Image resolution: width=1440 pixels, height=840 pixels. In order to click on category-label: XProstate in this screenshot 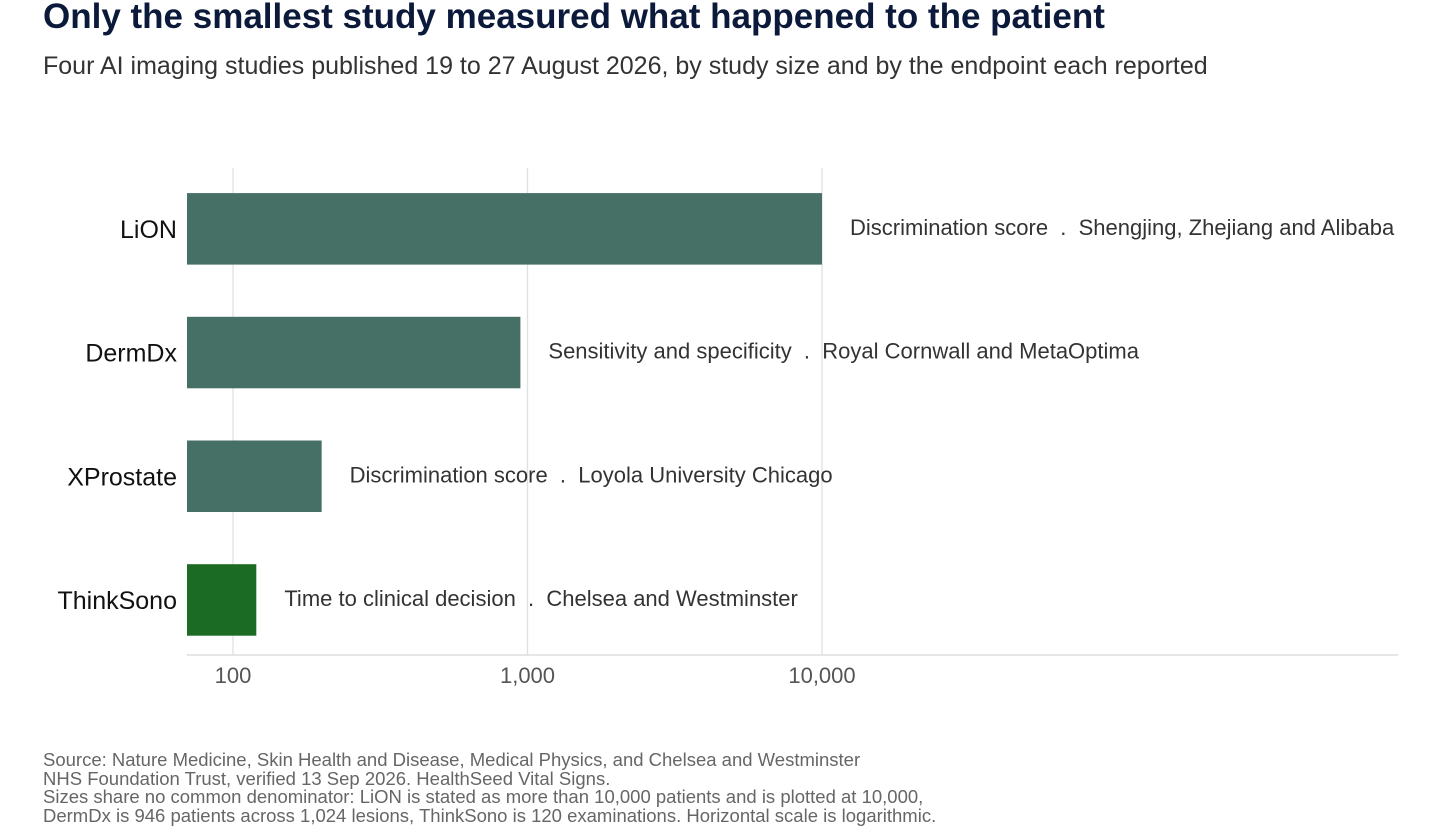, I will do `click(122, 477)`.